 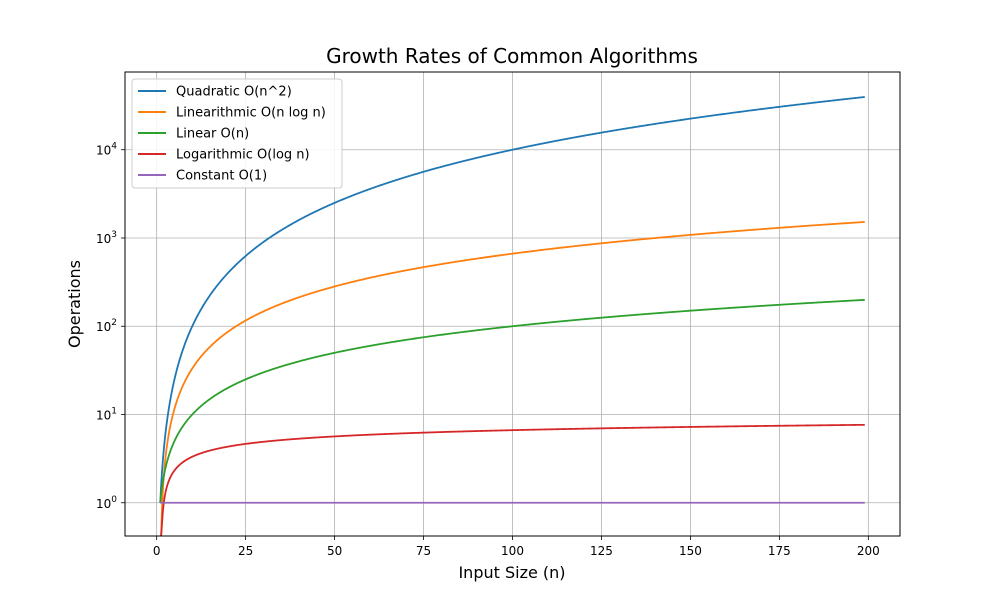 I want to click on y-tick-label: 10⁰, so click(x=106, y=503).